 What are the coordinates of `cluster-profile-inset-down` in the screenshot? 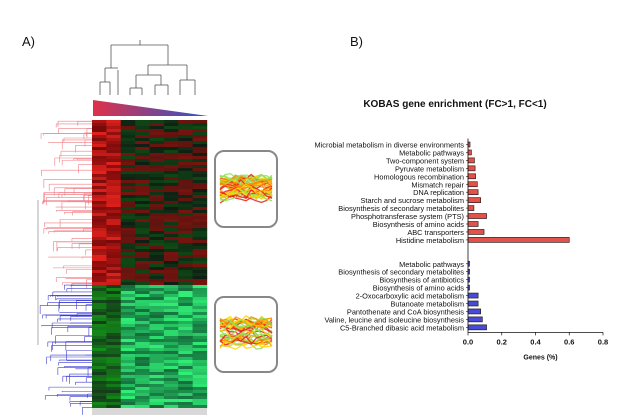 It's located at (246, 334).